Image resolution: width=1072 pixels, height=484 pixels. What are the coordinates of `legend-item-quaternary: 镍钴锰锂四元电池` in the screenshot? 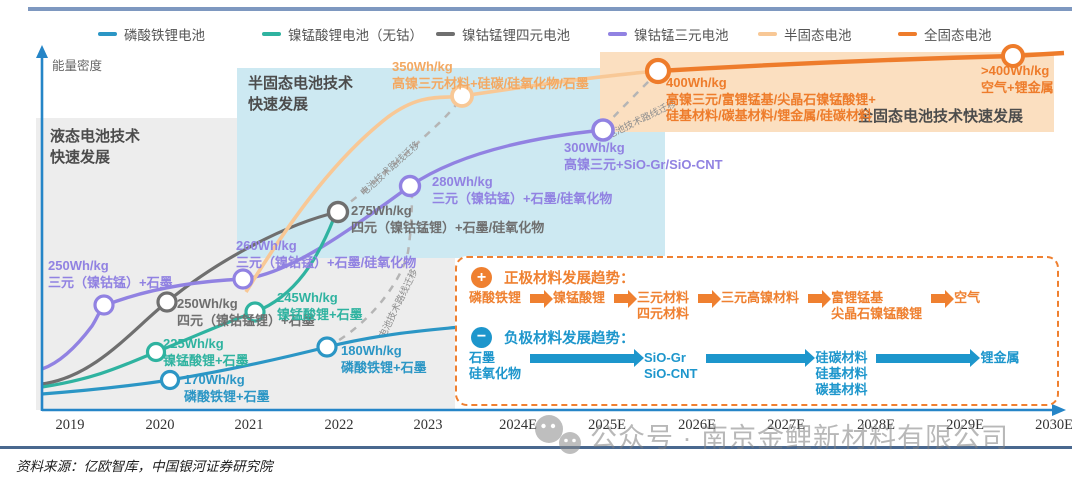 It's located at (503, 34).